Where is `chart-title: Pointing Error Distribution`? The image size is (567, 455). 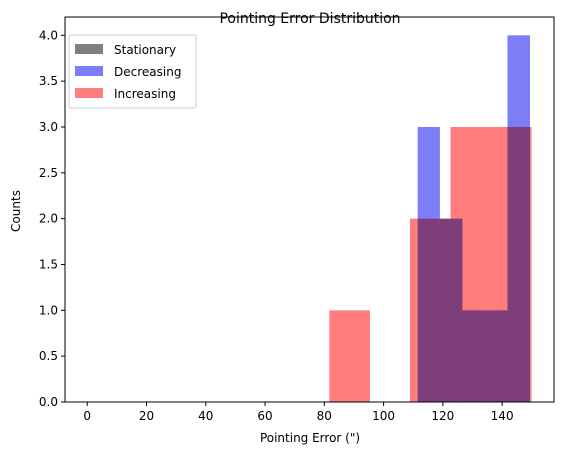
chart-title: Pointing Error Distribution is located at coordinates (309, 19).